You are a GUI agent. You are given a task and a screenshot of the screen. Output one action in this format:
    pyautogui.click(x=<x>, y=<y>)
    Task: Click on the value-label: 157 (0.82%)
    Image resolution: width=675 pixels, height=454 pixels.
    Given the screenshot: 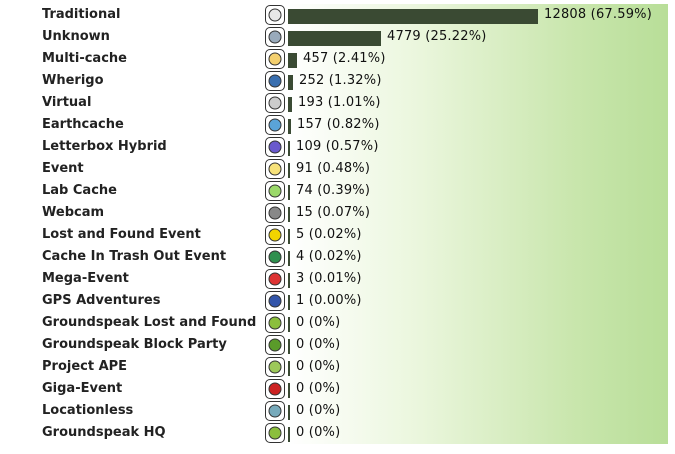 What is the action you would take?
    pyautogui.click(x=338, y=124)
    